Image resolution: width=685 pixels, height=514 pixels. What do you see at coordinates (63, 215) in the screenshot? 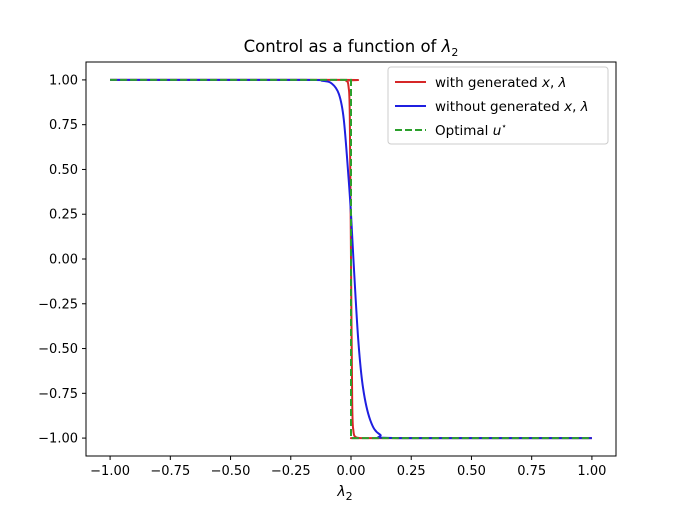
I see `y-tick-label: 0.25` at bounding box center [63, 215].